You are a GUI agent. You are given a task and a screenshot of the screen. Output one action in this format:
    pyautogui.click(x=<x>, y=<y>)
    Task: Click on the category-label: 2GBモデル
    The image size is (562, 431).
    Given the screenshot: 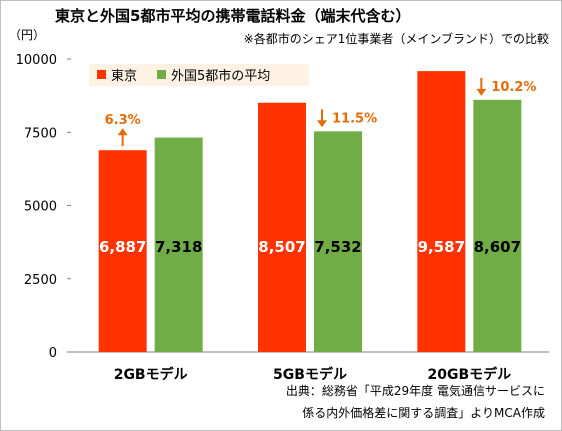 What is the action you would take?
    pyautogui.click(x=151, y=374)
    